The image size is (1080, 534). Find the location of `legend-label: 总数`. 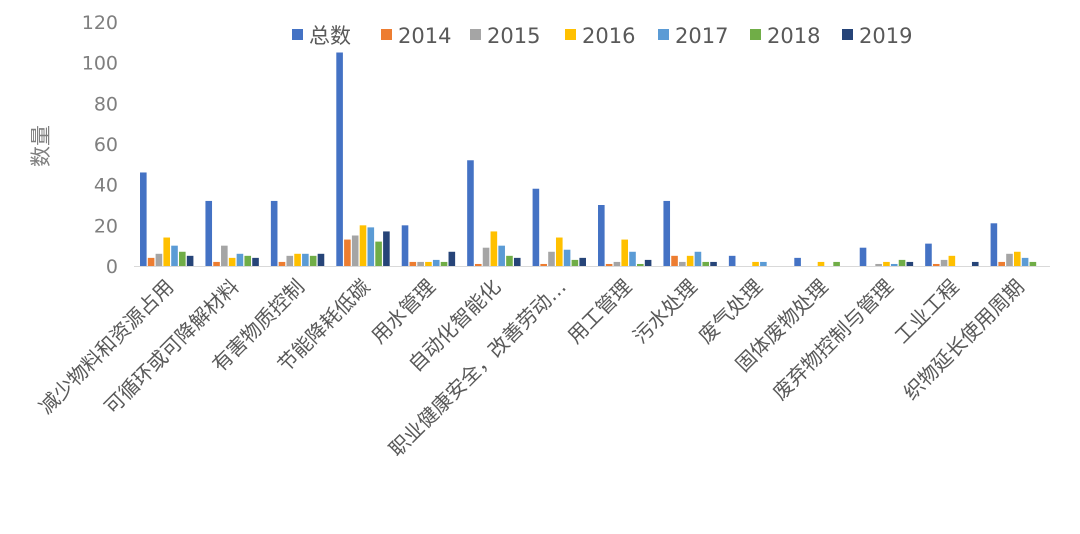

legend-label: 总数 is located at coordinates (330, 36).